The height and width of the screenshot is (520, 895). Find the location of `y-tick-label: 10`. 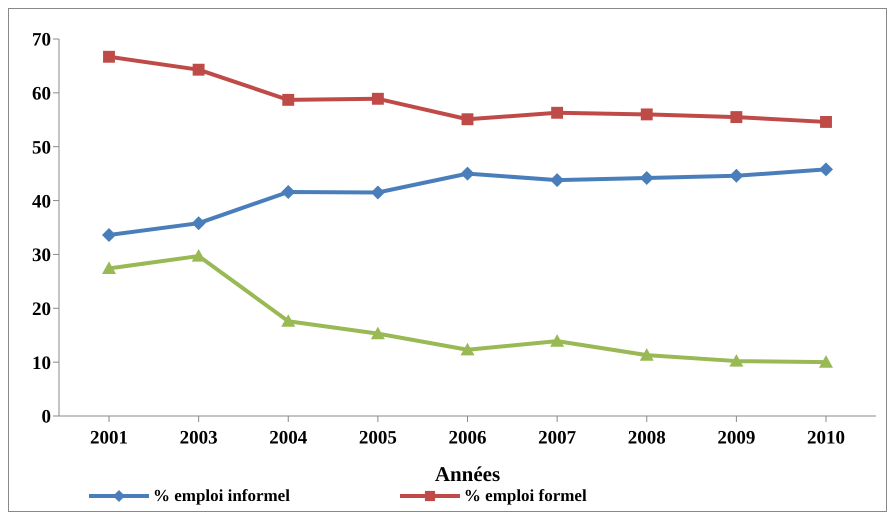

y-tick-label: 10 is located at coordinates (41, 363).